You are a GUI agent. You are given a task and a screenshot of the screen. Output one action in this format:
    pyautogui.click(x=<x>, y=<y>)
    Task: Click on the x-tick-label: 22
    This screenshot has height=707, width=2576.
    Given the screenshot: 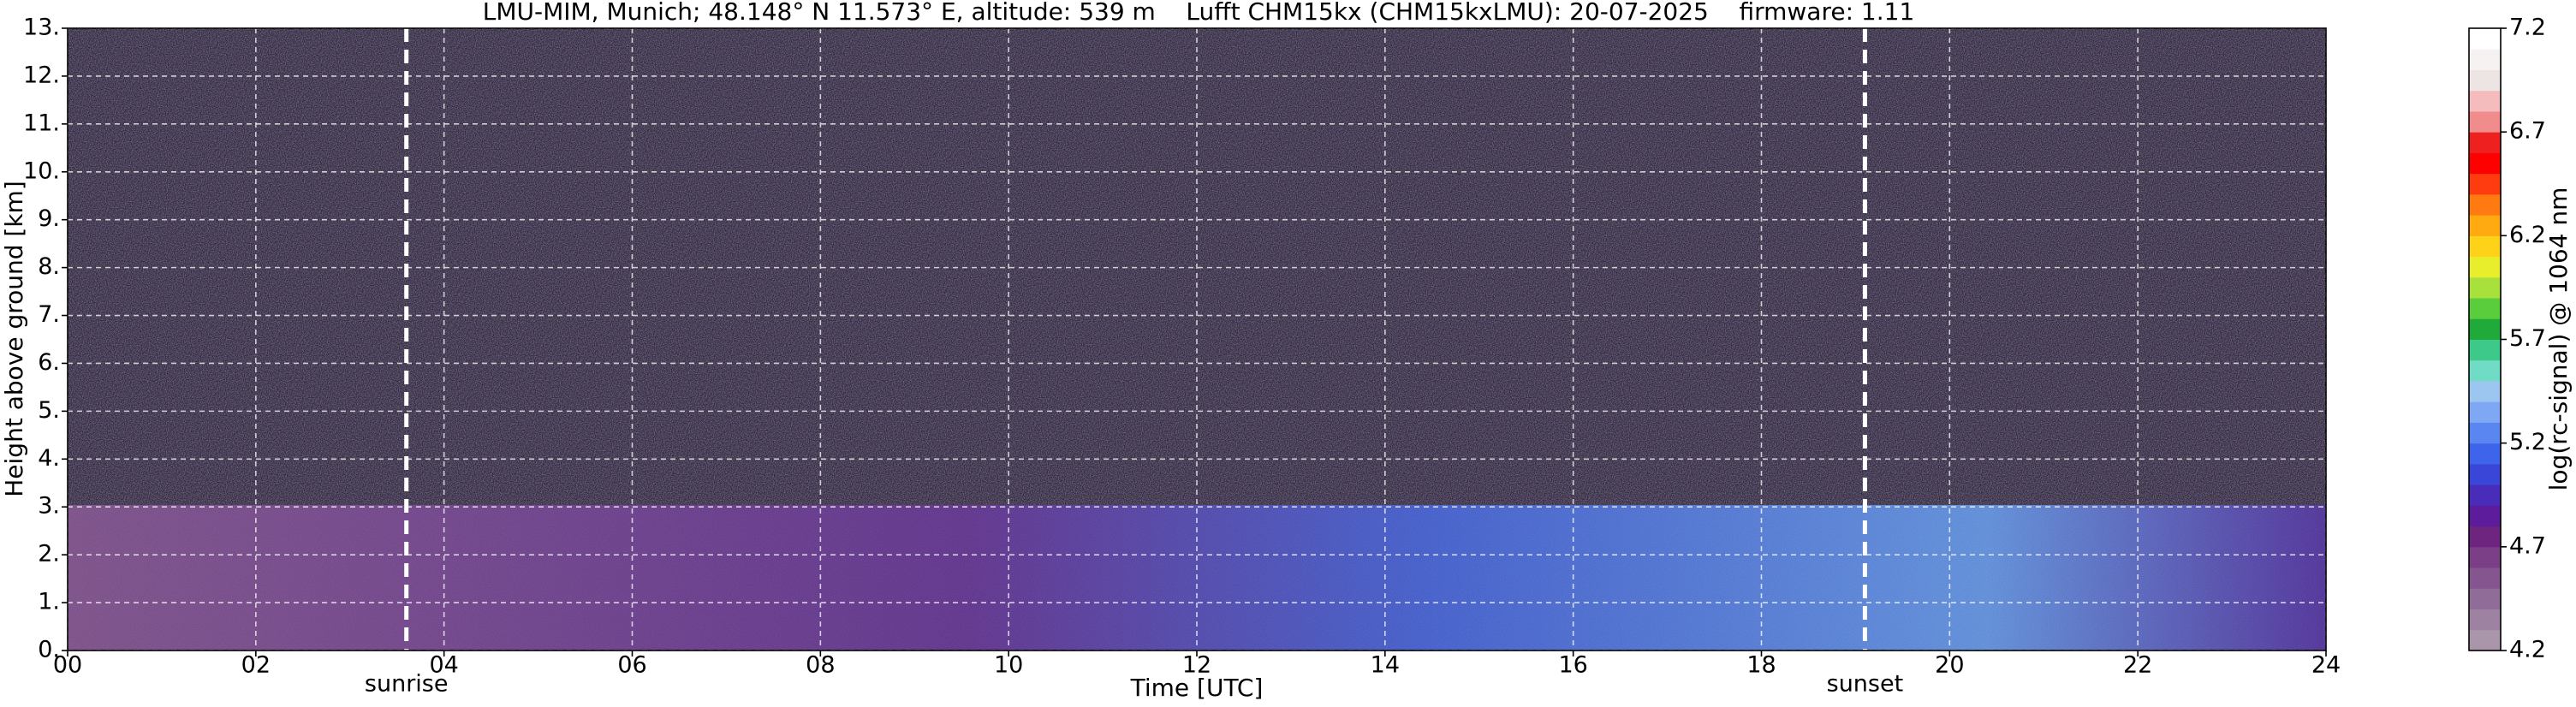 What is the action you would take?
    pyautogui.click(x=2137, y=665)
    